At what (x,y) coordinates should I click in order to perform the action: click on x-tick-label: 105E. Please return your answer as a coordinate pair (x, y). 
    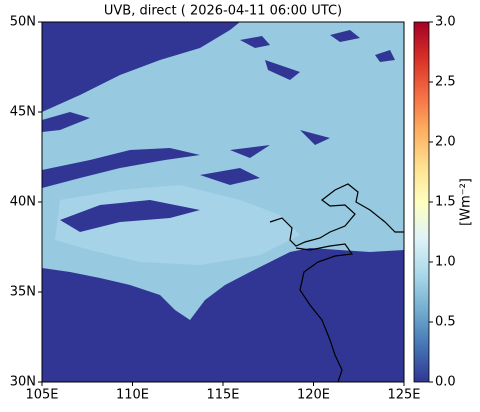
    Looking at the image, I should click on (41, 395).